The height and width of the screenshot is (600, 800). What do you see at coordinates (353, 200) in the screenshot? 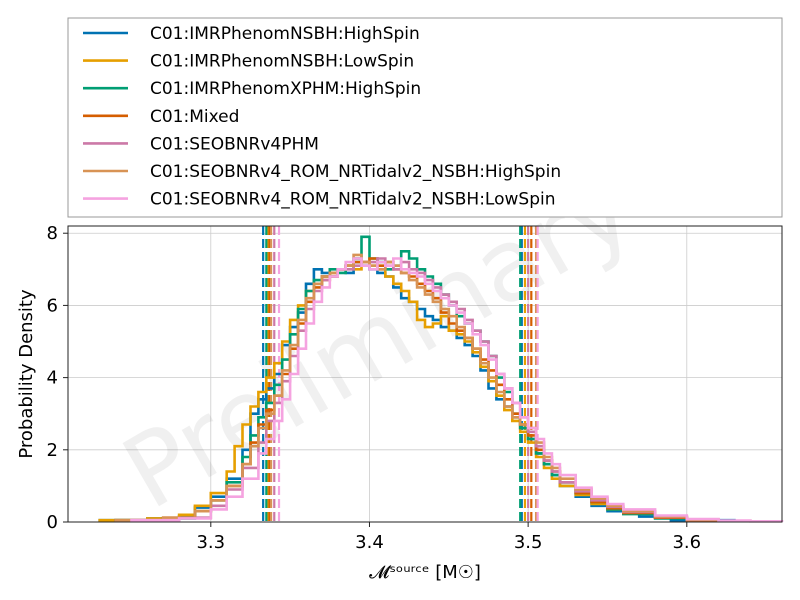
I see `legend-label: C01:SEOBNRv4_ROM_NRTidalv2_NSBH:LowSpin` at bounding box center [353, 200].